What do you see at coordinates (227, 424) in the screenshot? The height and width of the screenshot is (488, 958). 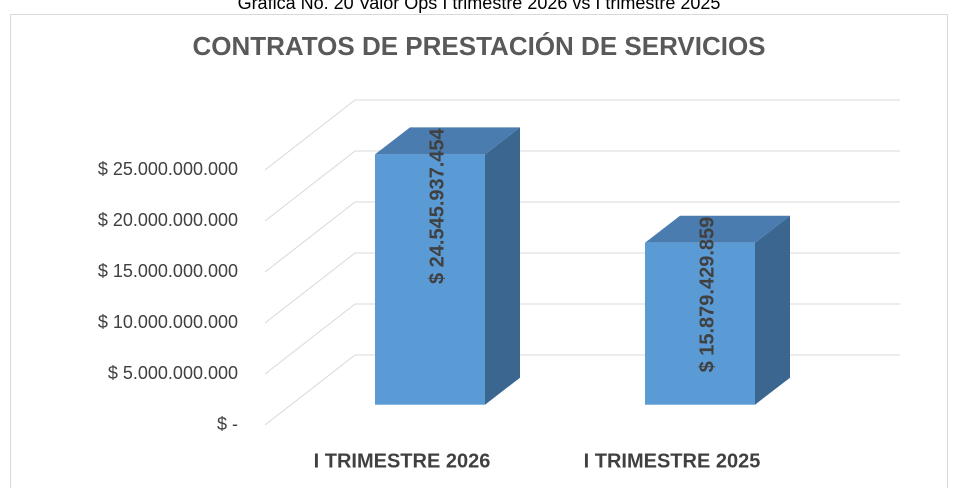 I see `y-tick-label: $ -` at bounding box center [227, 424].